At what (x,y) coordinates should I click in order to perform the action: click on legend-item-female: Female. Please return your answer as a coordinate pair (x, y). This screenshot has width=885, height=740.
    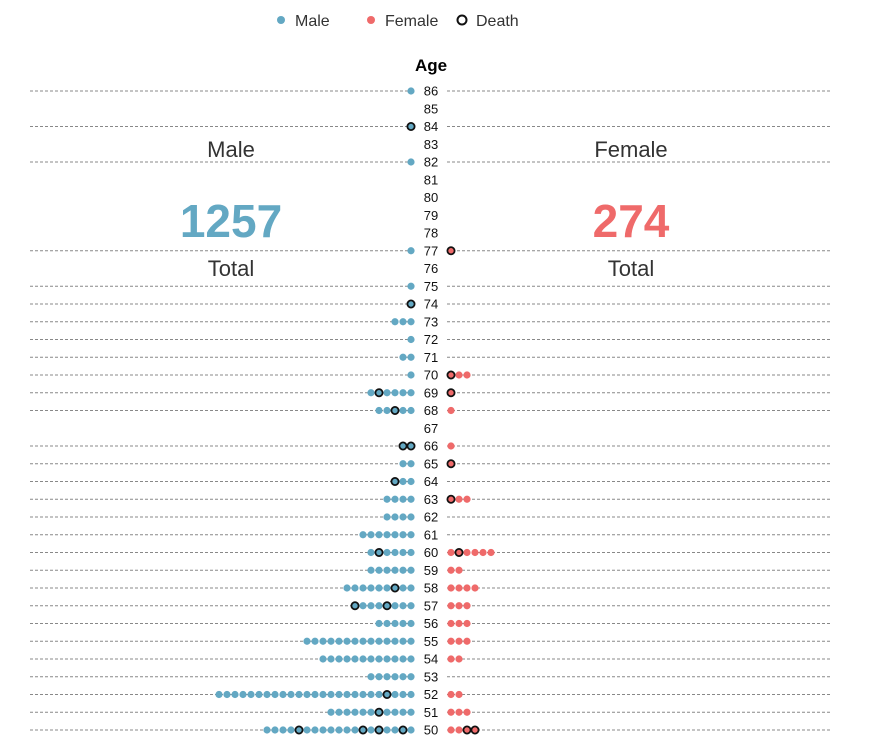
    Looking at the image, I should click on (402, 21).